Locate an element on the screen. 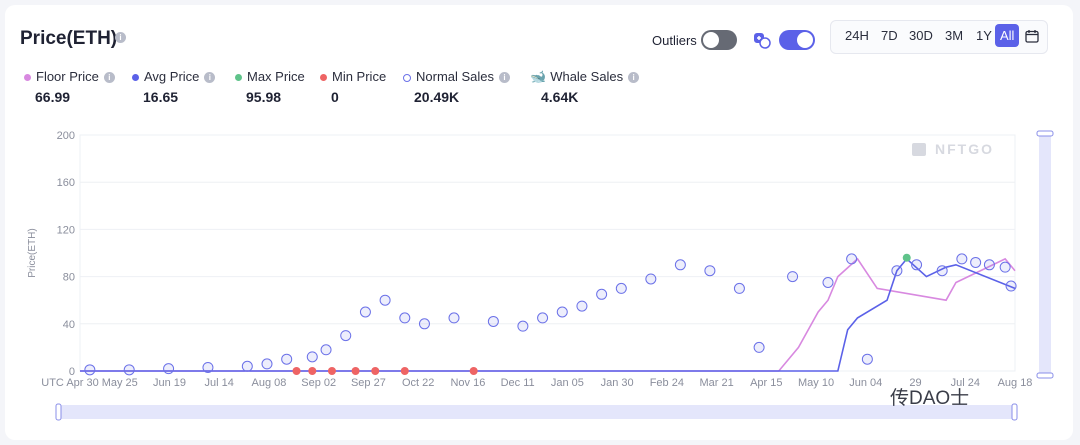  y-tick-label: 200 is located at coordinates (66, 136).